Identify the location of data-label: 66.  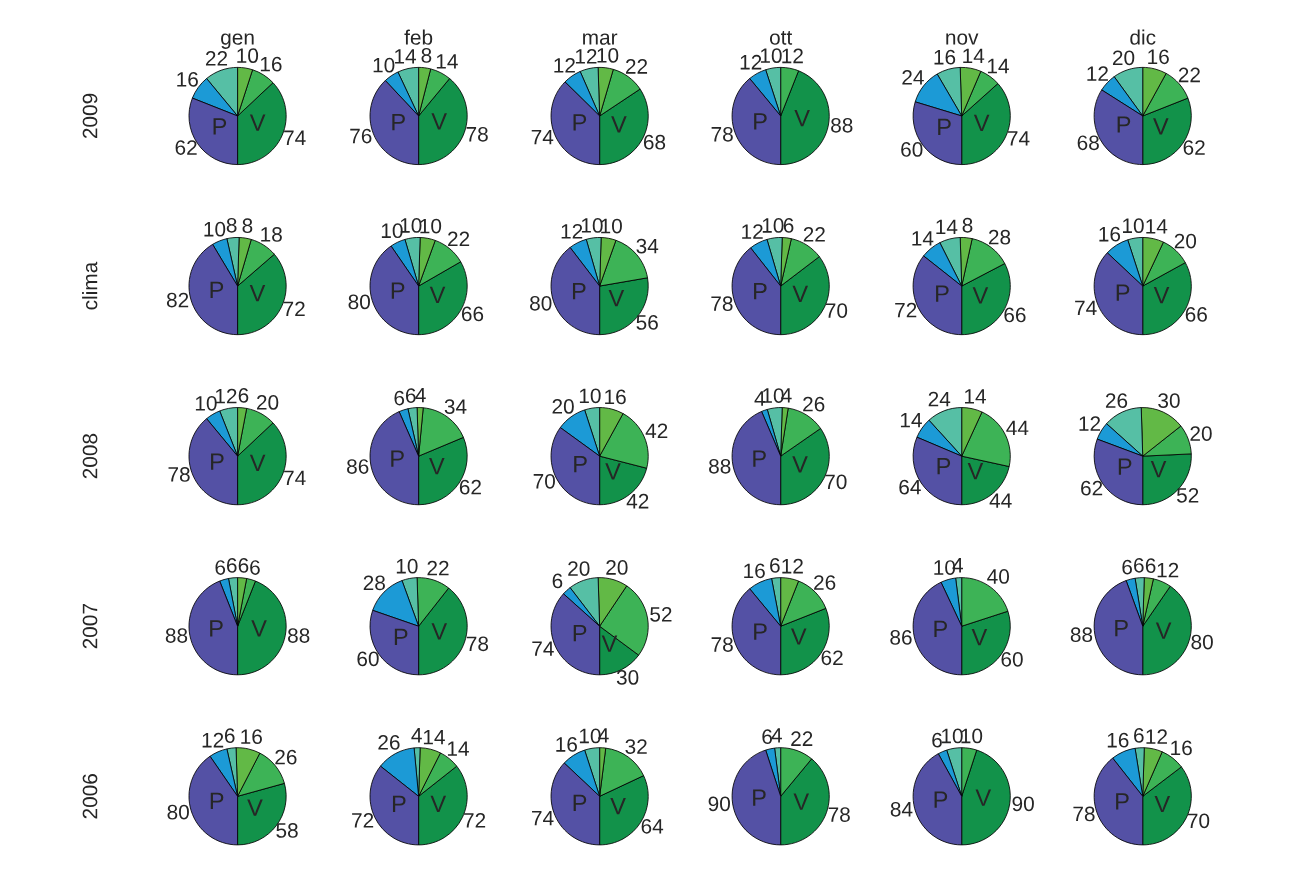
(1015, 315).